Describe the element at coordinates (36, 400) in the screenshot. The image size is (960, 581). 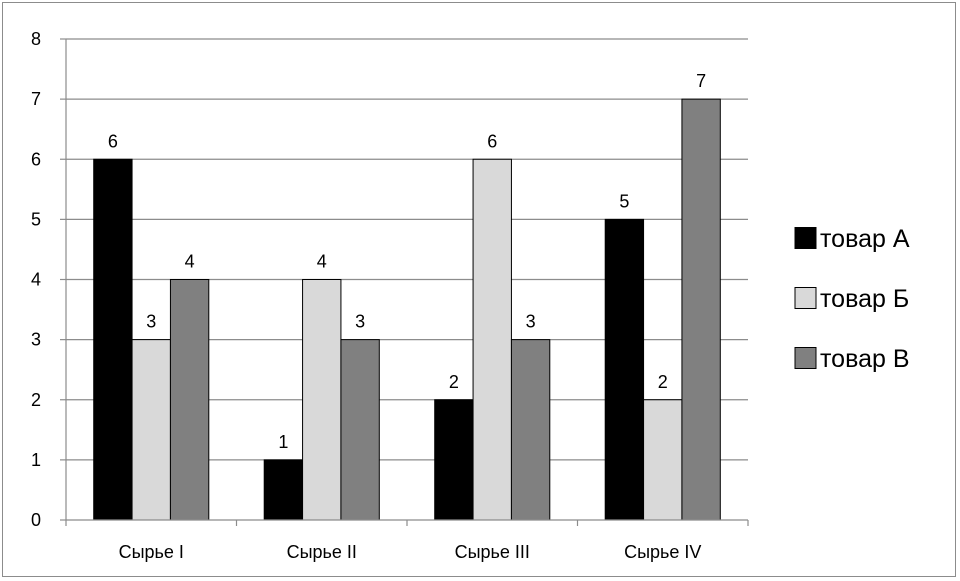
I see `y-tick-label: 2` at that location.